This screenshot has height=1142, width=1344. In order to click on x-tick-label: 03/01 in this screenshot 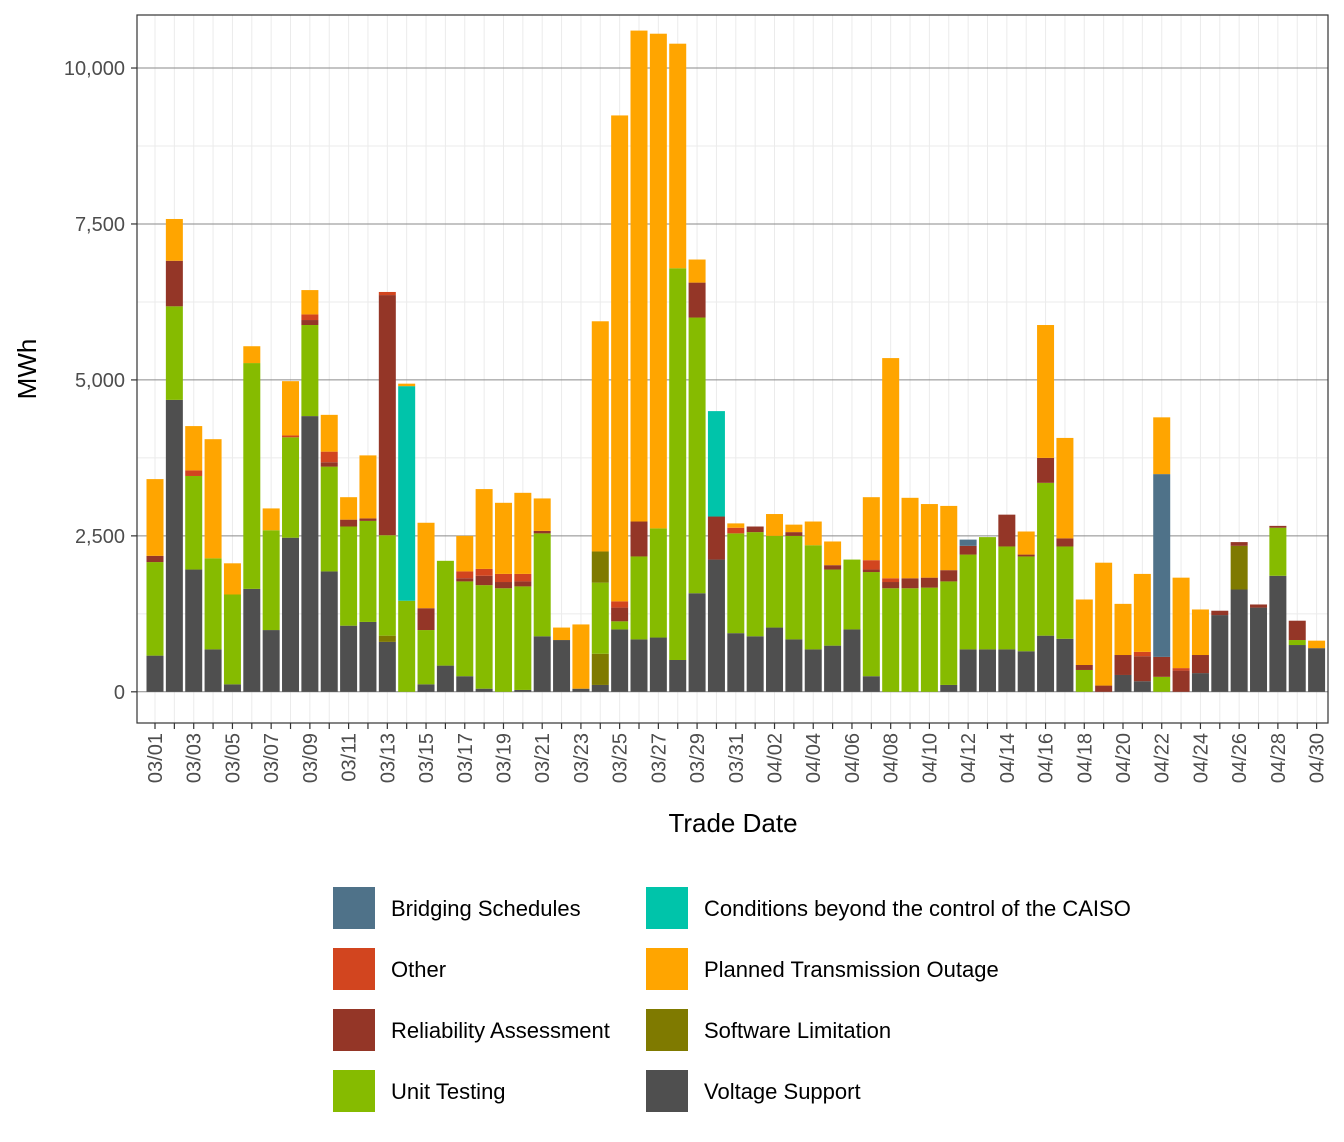, I will do `click(156, 758)`.